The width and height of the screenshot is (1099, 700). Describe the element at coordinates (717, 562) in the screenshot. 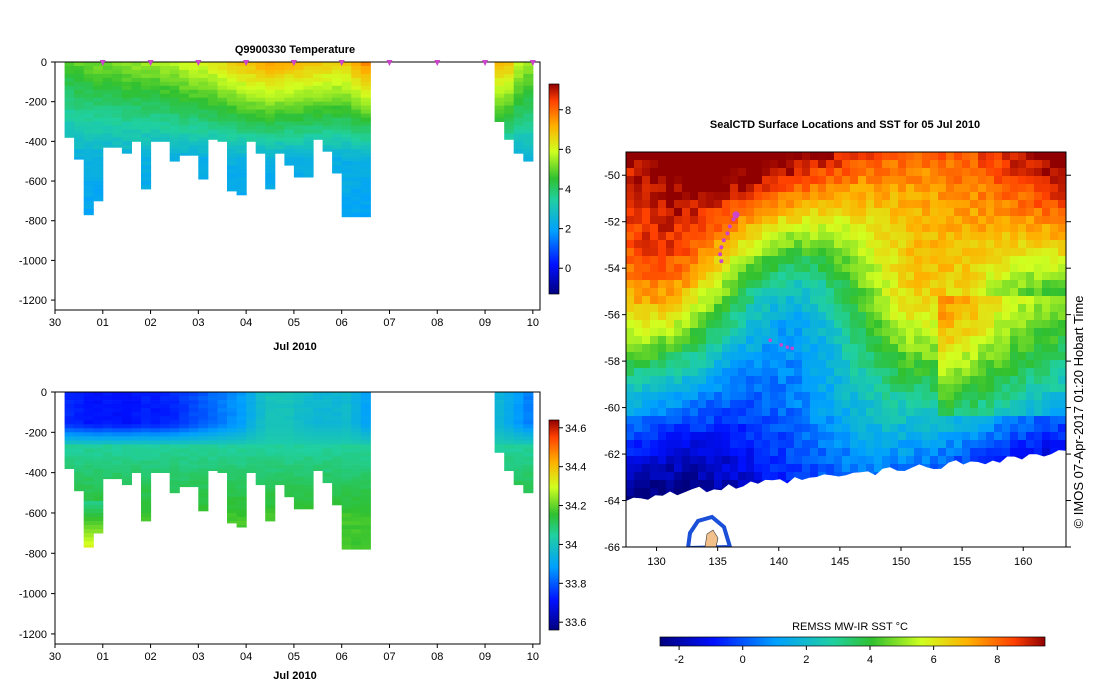

I see `lon-tick-label: 135` at that location.